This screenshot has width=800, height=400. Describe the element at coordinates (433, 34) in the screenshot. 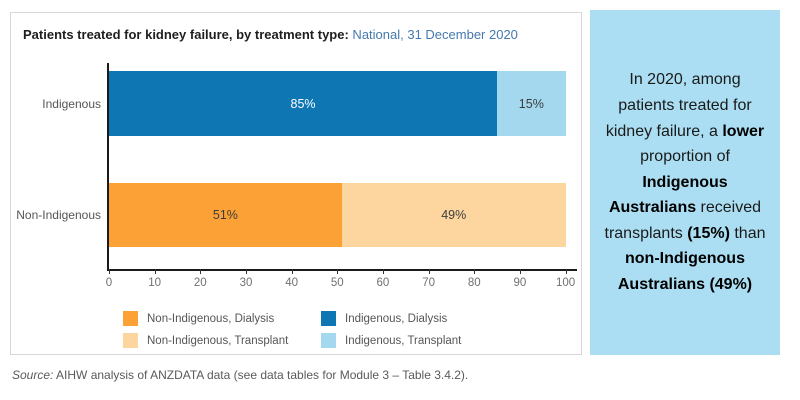

I see `chart-title-period: National, 31 December 2020` at that location.